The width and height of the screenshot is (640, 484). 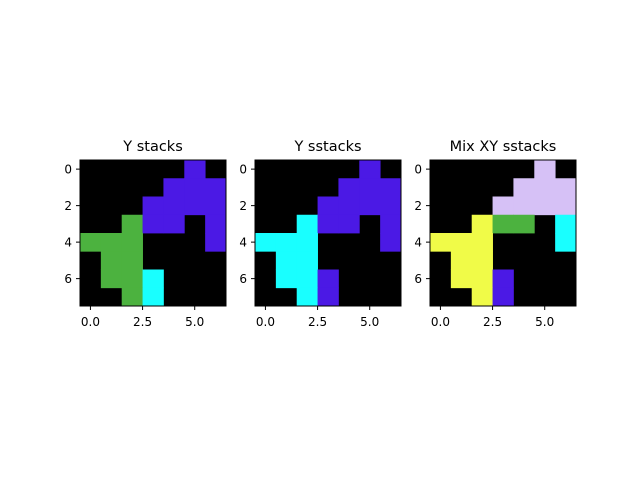 I want to click on chart-panel-1: Y stacks 0.0 2.5 5.0 0 2 4 6, so click(x=145, y=234).